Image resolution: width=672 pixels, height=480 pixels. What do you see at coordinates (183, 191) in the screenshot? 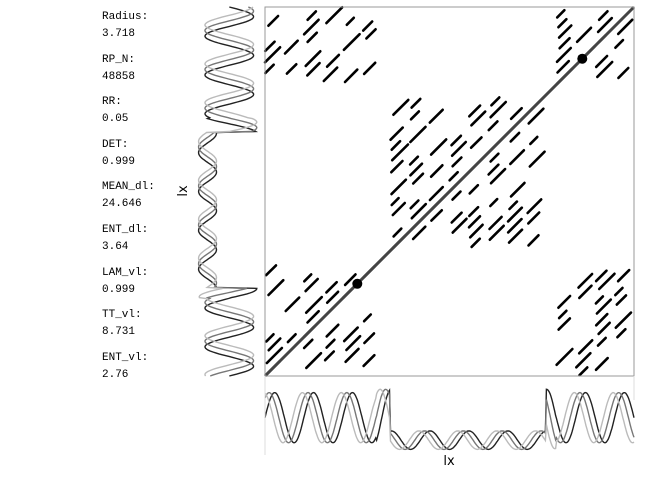
I see `y-axis-label: lx` at bounding box center [183, 191].